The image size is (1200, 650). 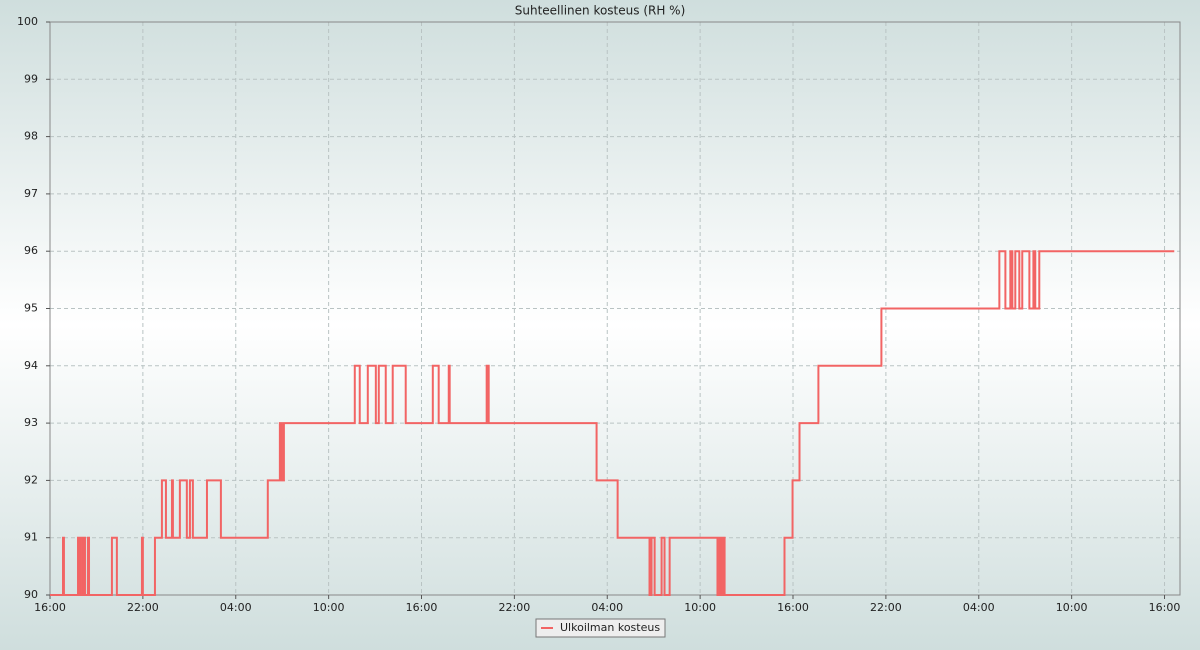 I want to click on y-tick-label: 94, so click(x=31, y=365).